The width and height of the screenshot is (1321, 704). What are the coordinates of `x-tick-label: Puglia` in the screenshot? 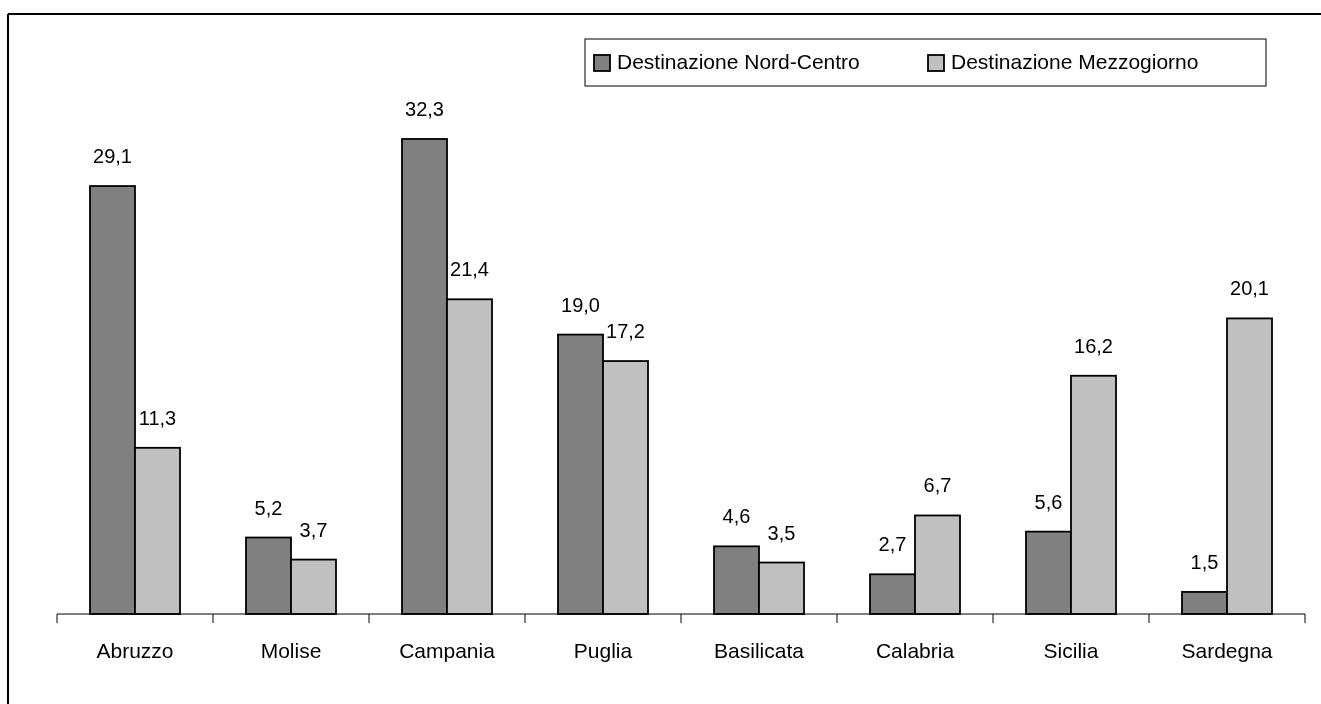 It's located at (603, 650).